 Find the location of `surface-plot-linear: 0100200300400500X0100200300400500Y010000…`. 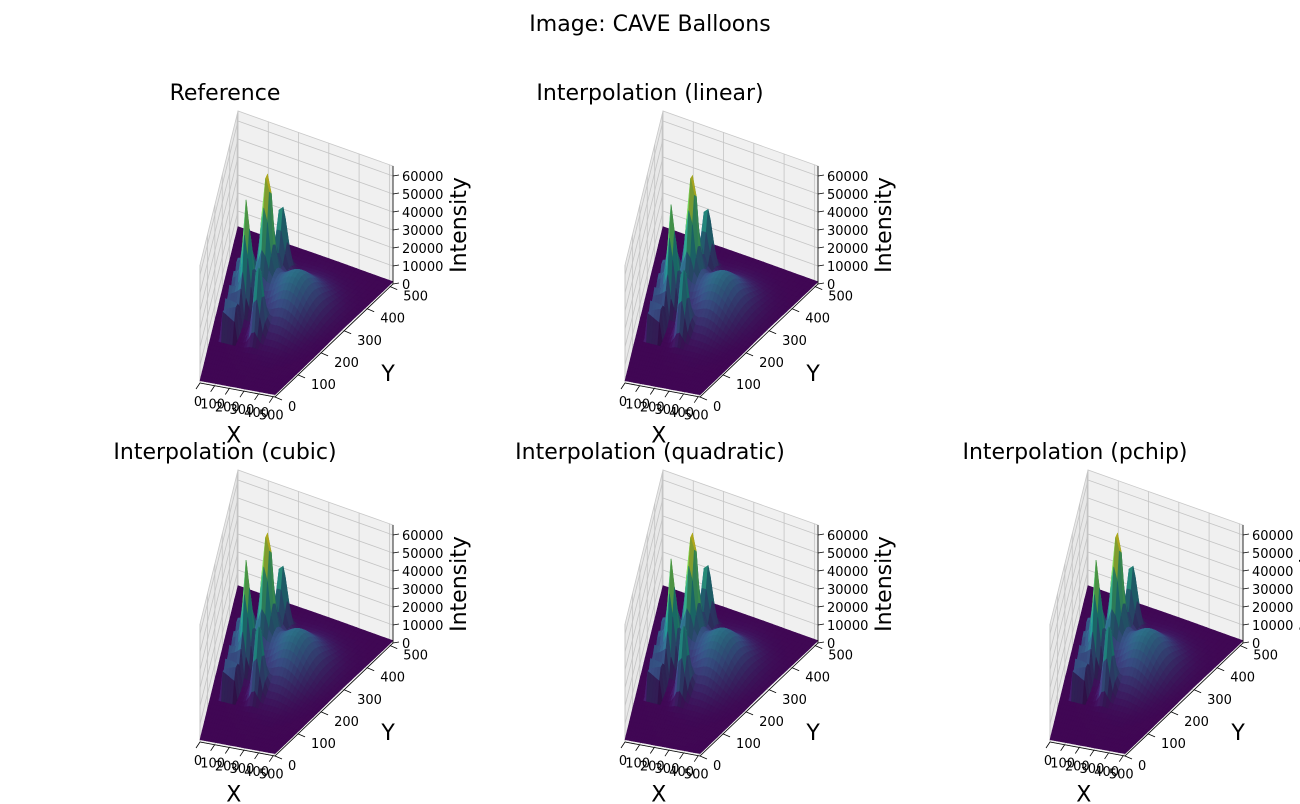

surface-plot-linear: 0100200300400500X0100200300400500Y010000… is located at coordinates (710, 260).